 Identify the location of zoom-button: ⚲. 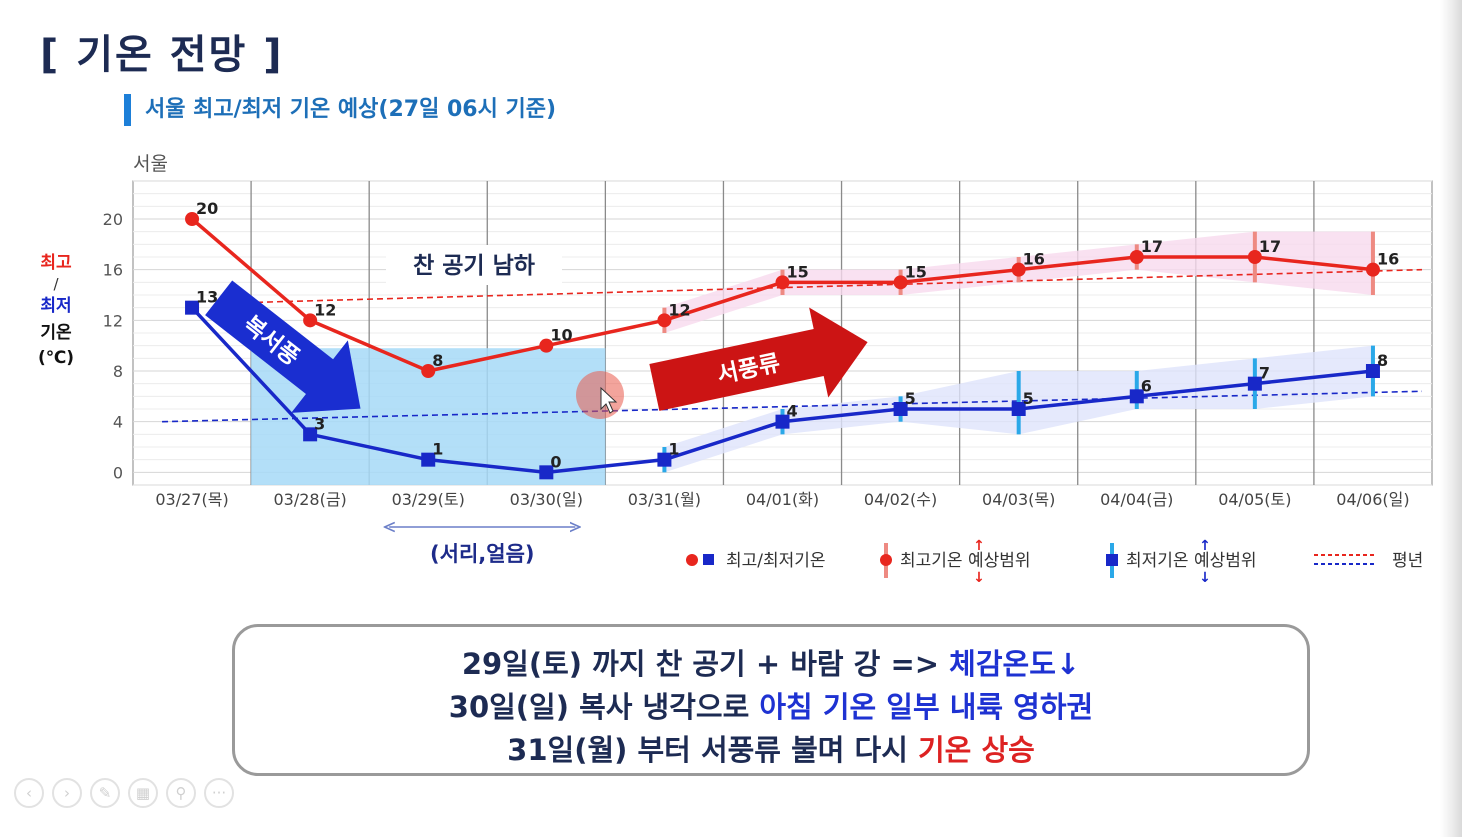
(181, 793).